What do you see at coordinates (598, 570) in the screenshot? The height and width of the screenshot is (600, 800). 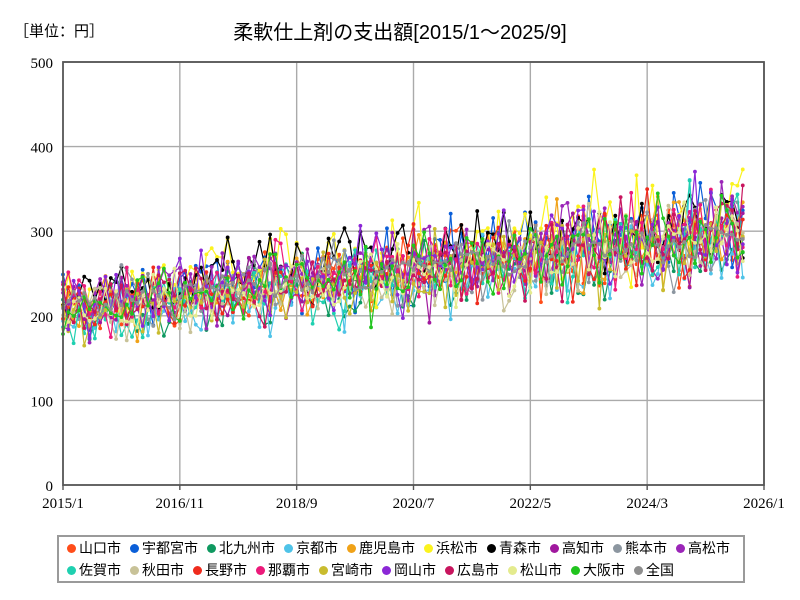 I see `legend-item-大阪市: 大阪市` at bounding box center [598, 570].